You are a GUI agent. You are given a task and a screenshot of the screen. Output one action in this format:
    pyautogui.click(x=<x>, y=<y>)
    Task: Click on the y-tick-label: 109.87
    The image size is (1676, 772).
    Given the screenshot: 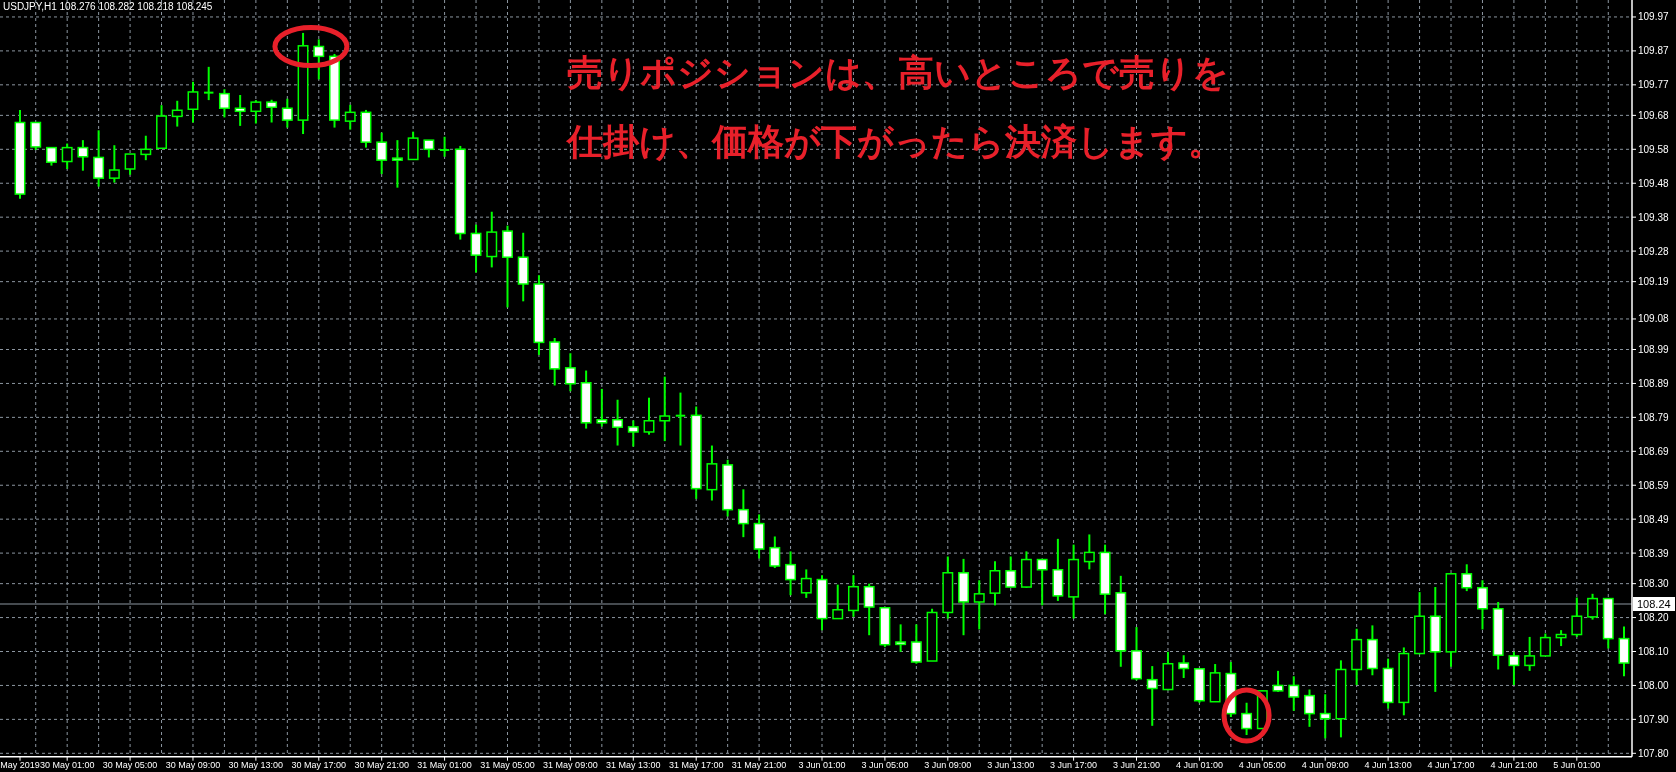 What is the action you would take?
    pyautogui.click(x=1654, y=51)
    